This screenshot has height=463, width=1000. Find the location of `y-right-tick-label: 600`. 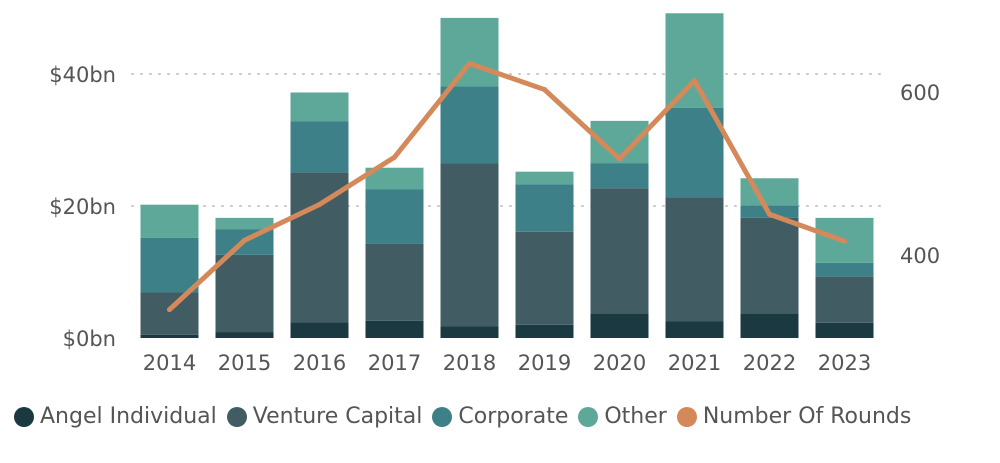

y-right-tick-label: 600 is located at coordinates (920, 93).